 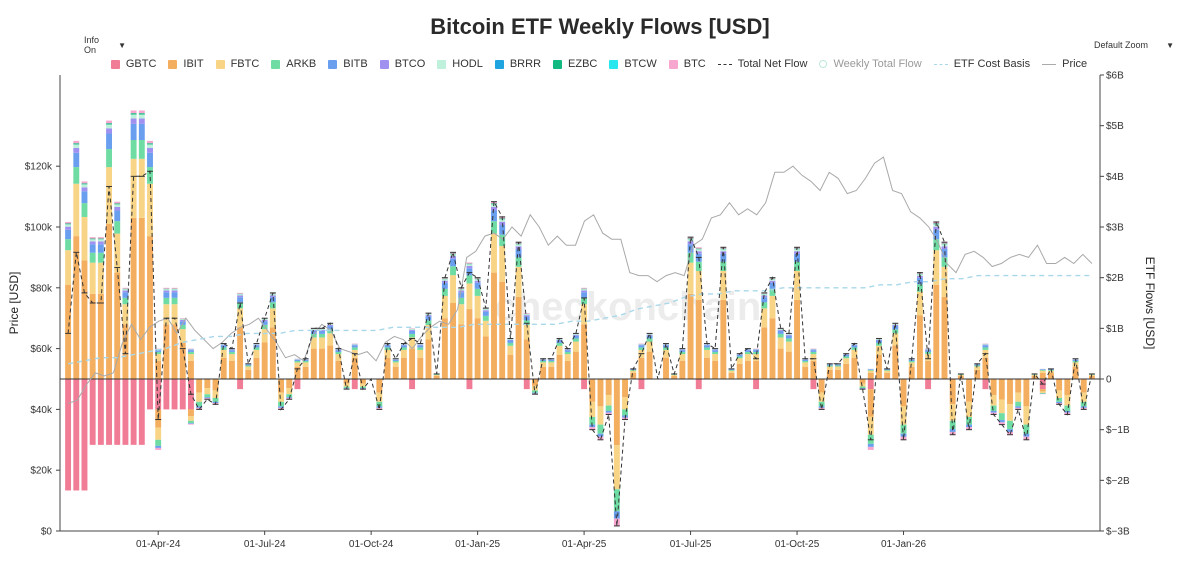 I want to click on legend-label: Total Net Flow, so click(x=772, y=64).